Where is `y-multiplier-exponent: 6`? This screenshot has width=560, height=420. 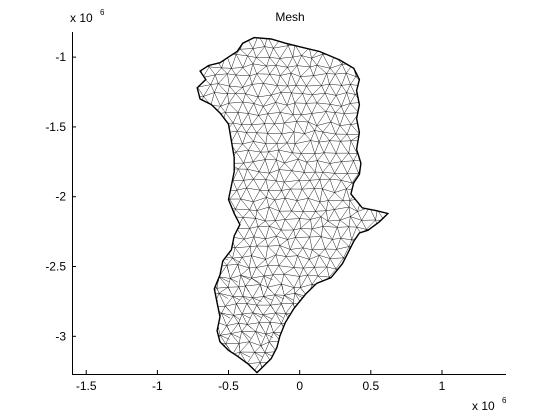 y-multiplier-exponent: 6 is located at coordinates (102, 12).